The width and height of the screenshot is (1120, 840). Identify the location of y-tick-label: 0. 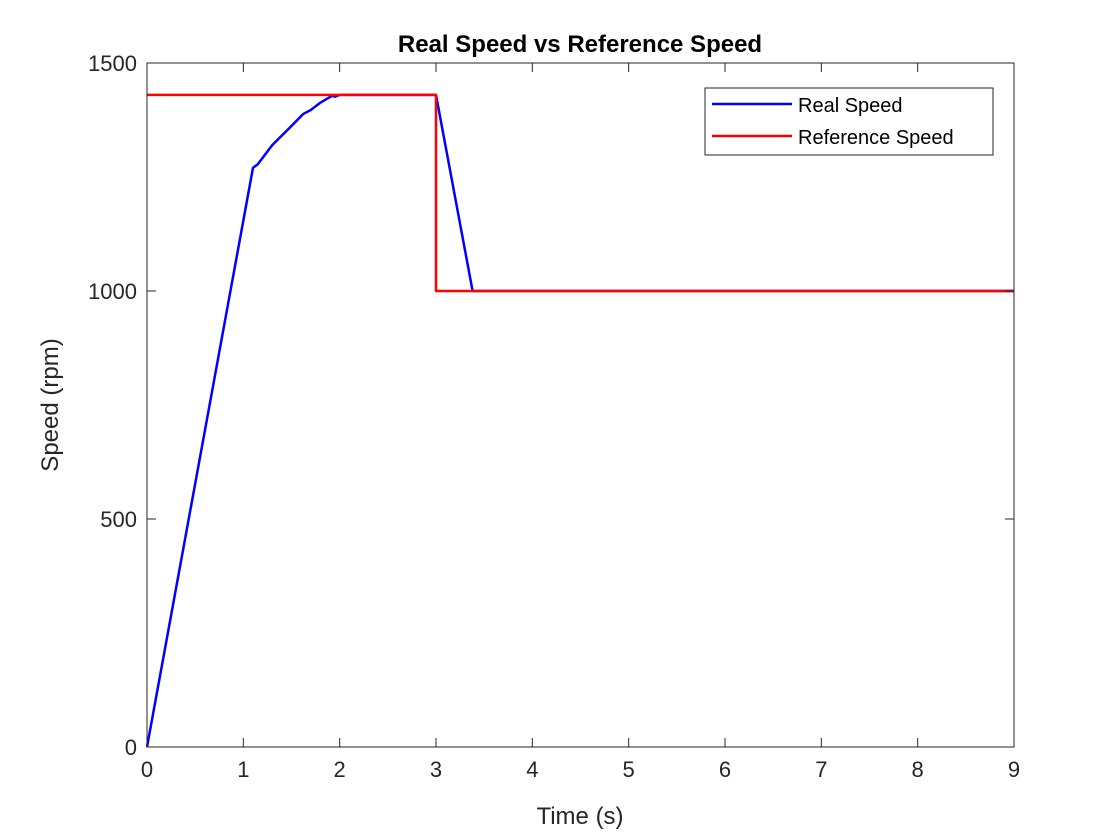
(131, 747).